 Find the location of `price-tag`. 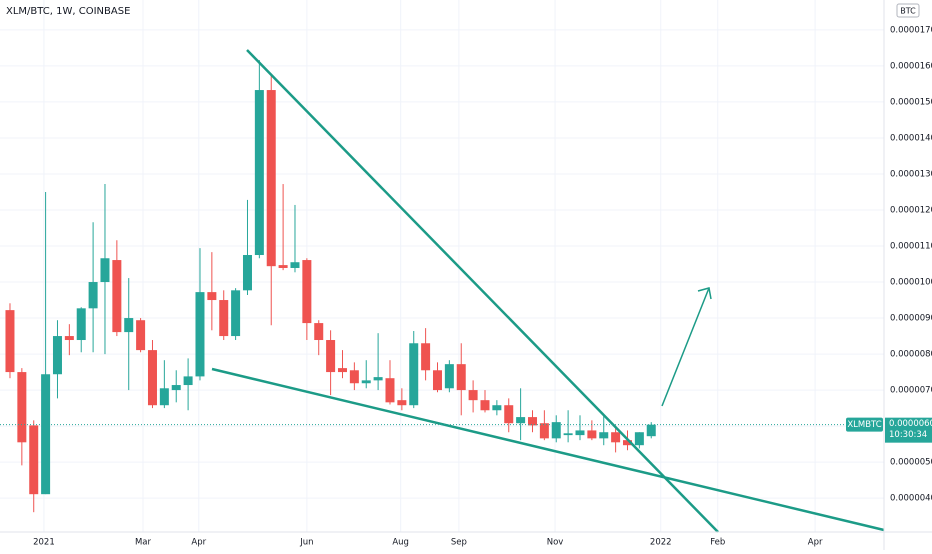

price-tag is located at coordinates (908, 430).